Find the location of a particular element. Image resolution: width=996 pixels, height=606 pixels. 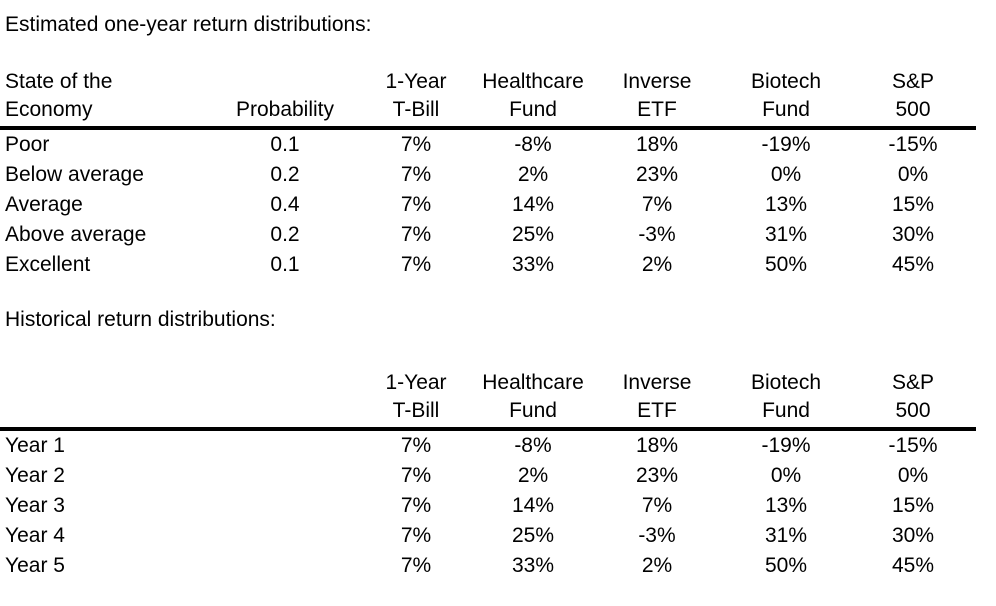

cell-year: Year 4 is located at coordinates (35, 535).